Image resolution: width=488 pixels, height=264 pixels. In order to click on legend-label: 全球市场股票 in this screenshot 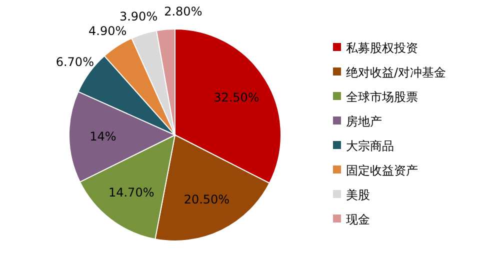, I will do `click(382, 97)`.